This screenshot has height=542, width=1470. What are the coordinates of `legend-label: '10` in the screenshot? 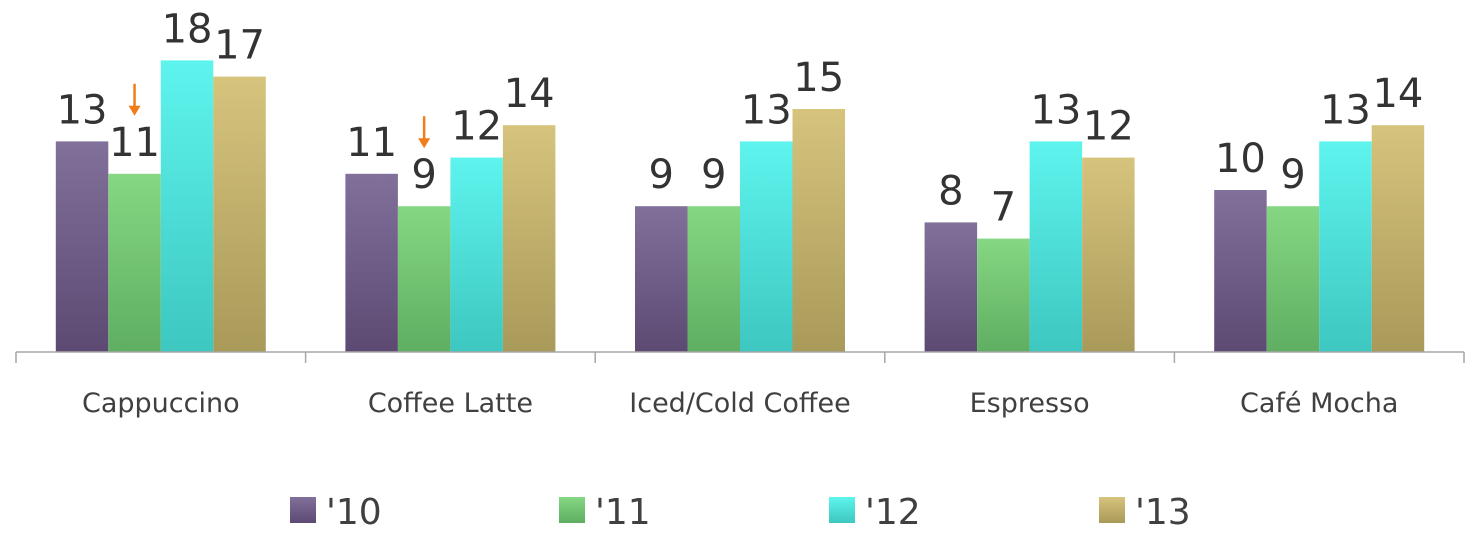 It's located at (354, 512).